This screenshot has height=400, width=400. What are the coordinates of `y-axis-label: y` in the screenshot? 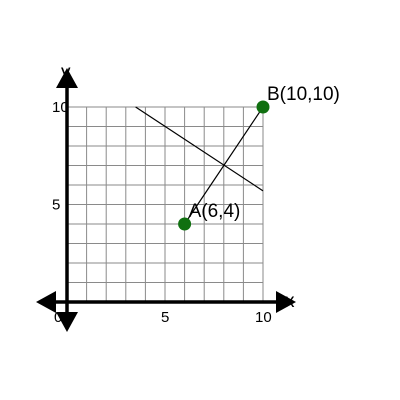 It's located at (66, 72).